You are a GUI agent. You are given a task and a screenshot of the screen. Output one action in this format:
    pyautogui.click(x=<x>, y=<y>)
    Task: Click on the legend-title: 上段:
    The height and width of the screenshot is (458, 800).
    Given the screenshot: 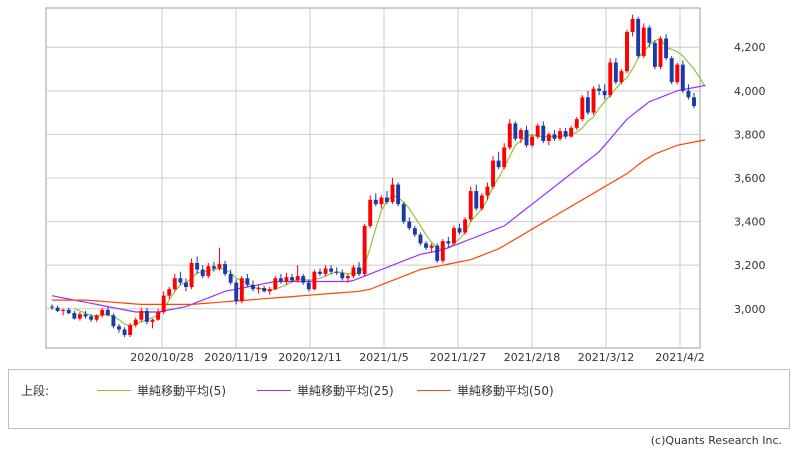 What is the action you would take?
    pyautogui.click(x=35, y=391)
    